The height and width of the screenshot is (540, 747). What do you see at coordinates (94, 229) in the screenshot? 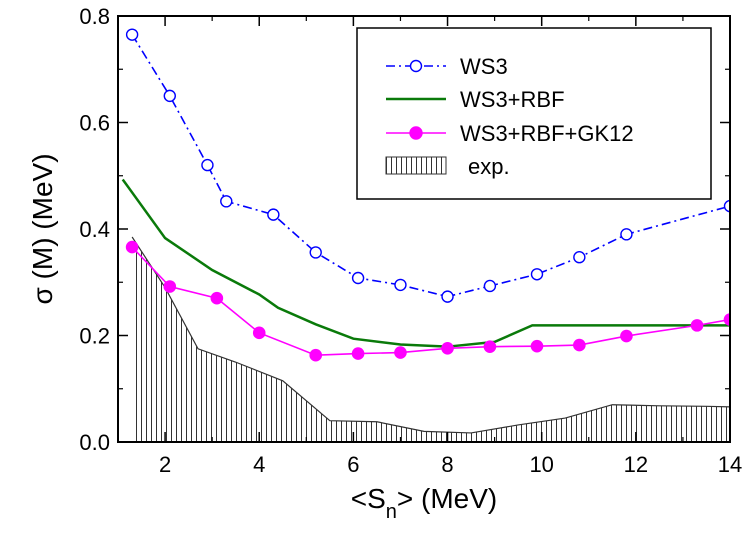
I see `y-tick-label: 0.4` at bounding box center [94, 229].